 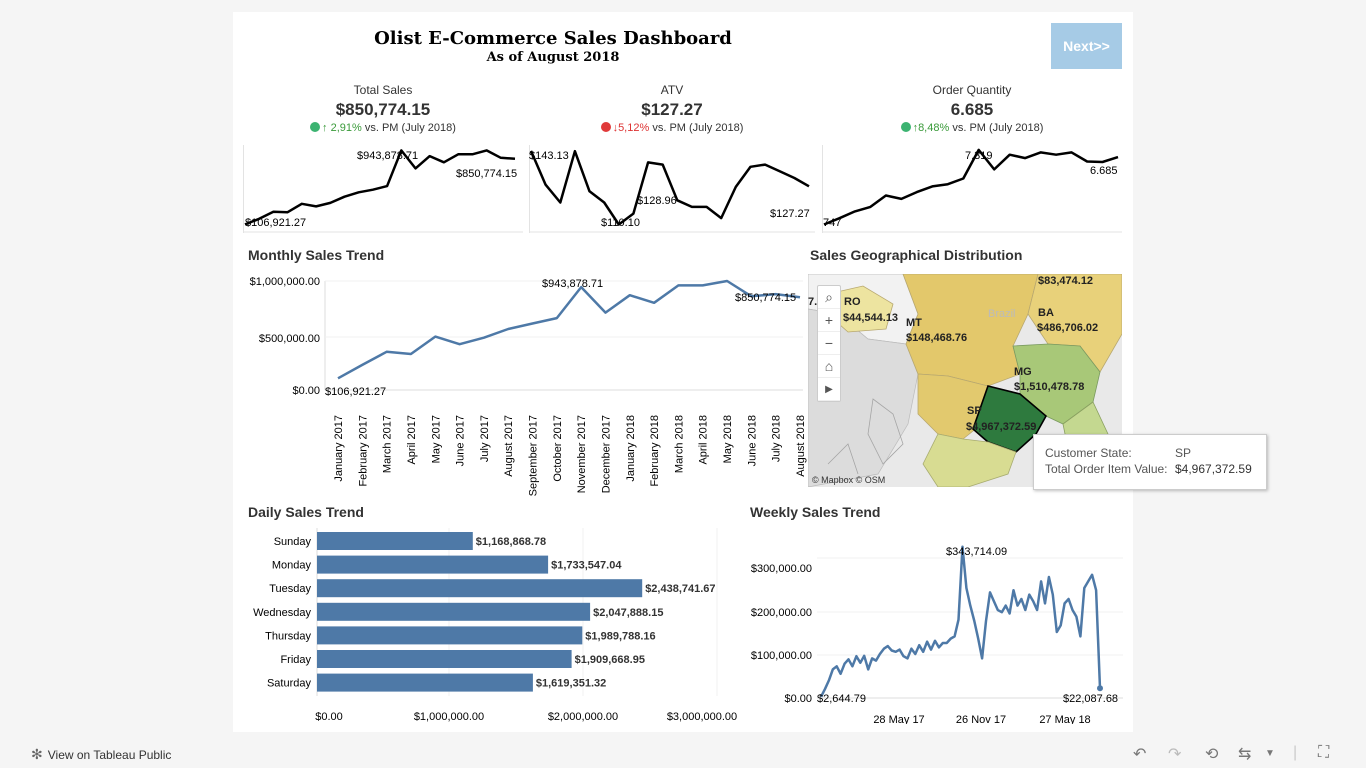 I want to click on arrow-down-icon: ↓, so click(x=615, y=128).